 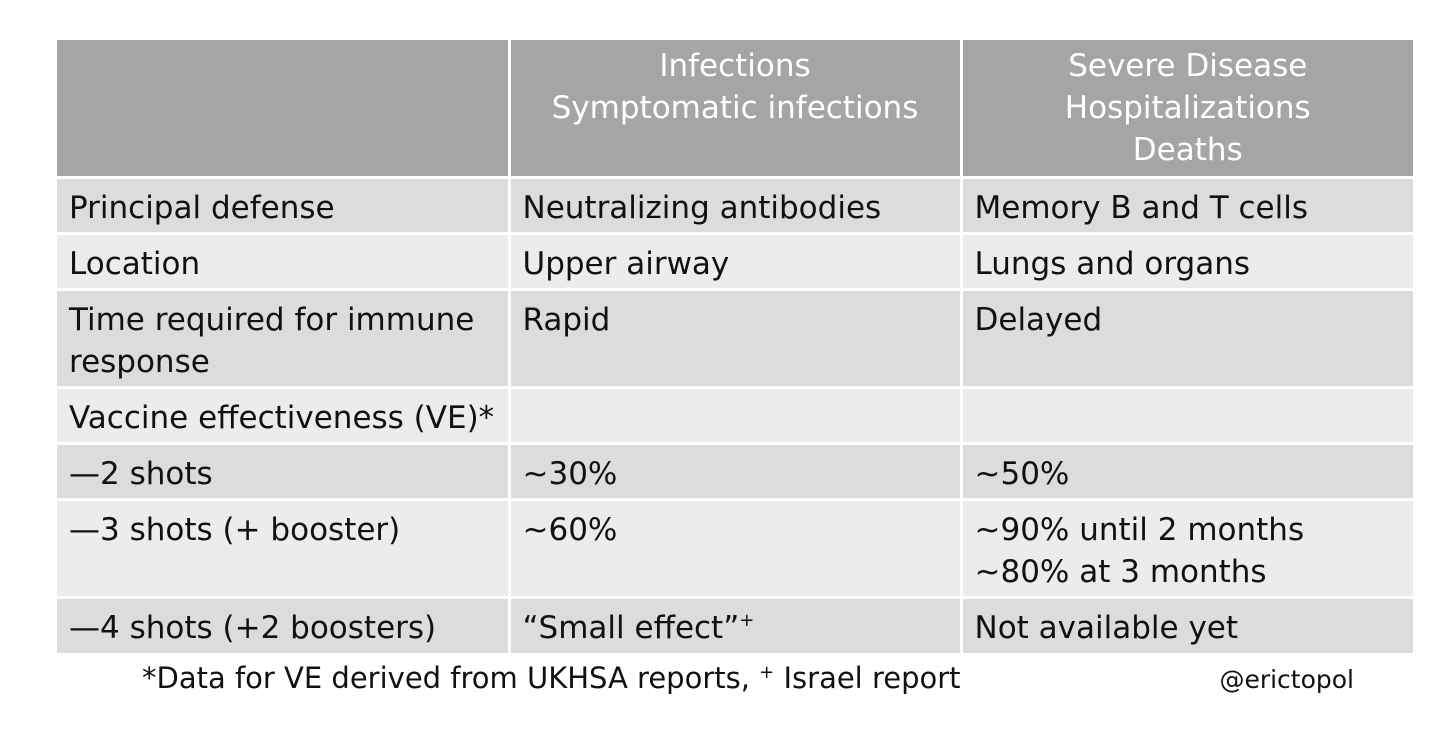 I want to click on table-row: Vaccine effectiveness (VE)*, so click(x=735, y=415).